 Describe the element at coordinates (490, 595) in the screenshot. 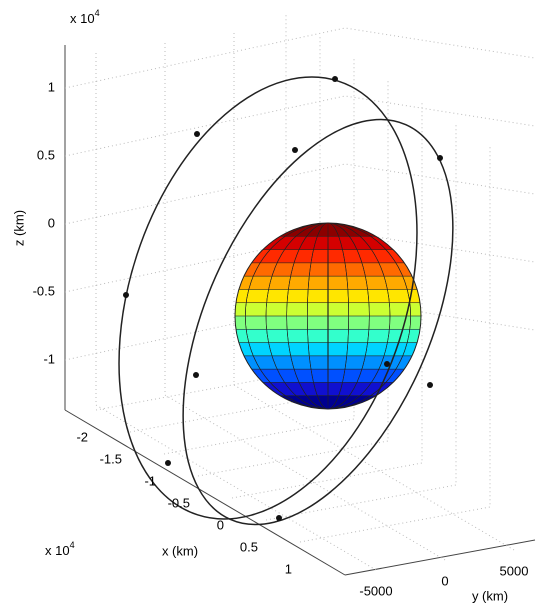

I see `y-axis-label: y (km)` at that location.